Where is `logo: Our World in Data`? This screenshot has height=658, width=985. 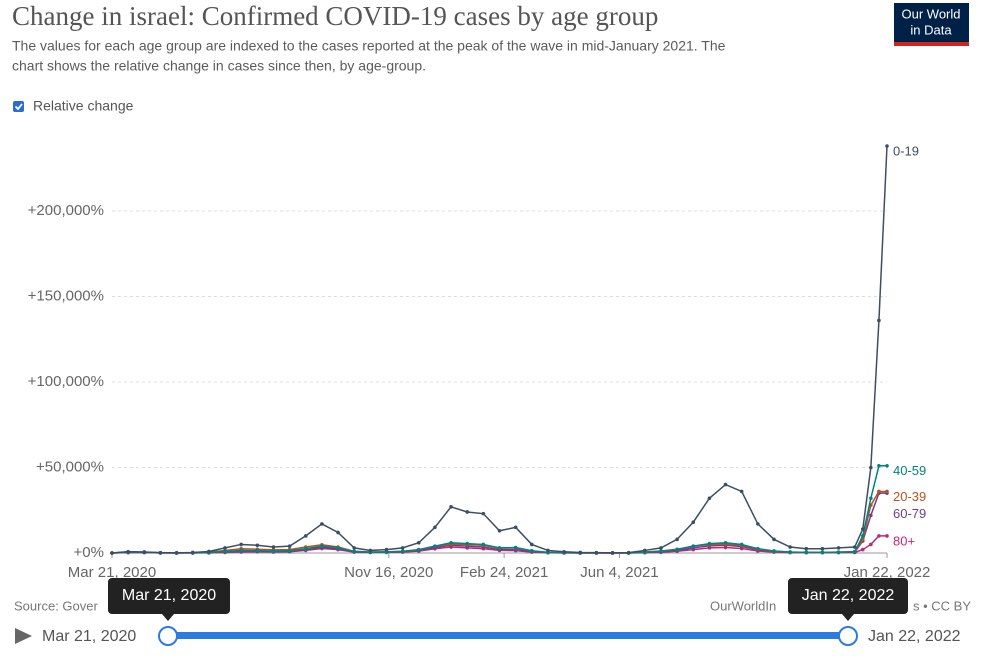
logo: Our World in Data is located at coordinates (931, 24).